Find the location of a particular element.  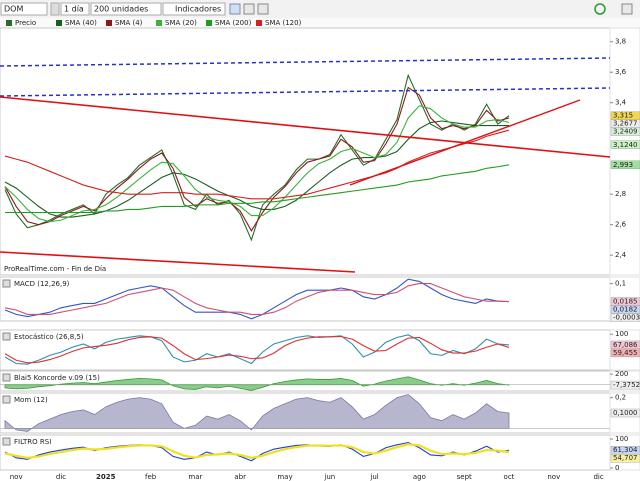

x-tick-label: may is located at coordinates (284, 477).